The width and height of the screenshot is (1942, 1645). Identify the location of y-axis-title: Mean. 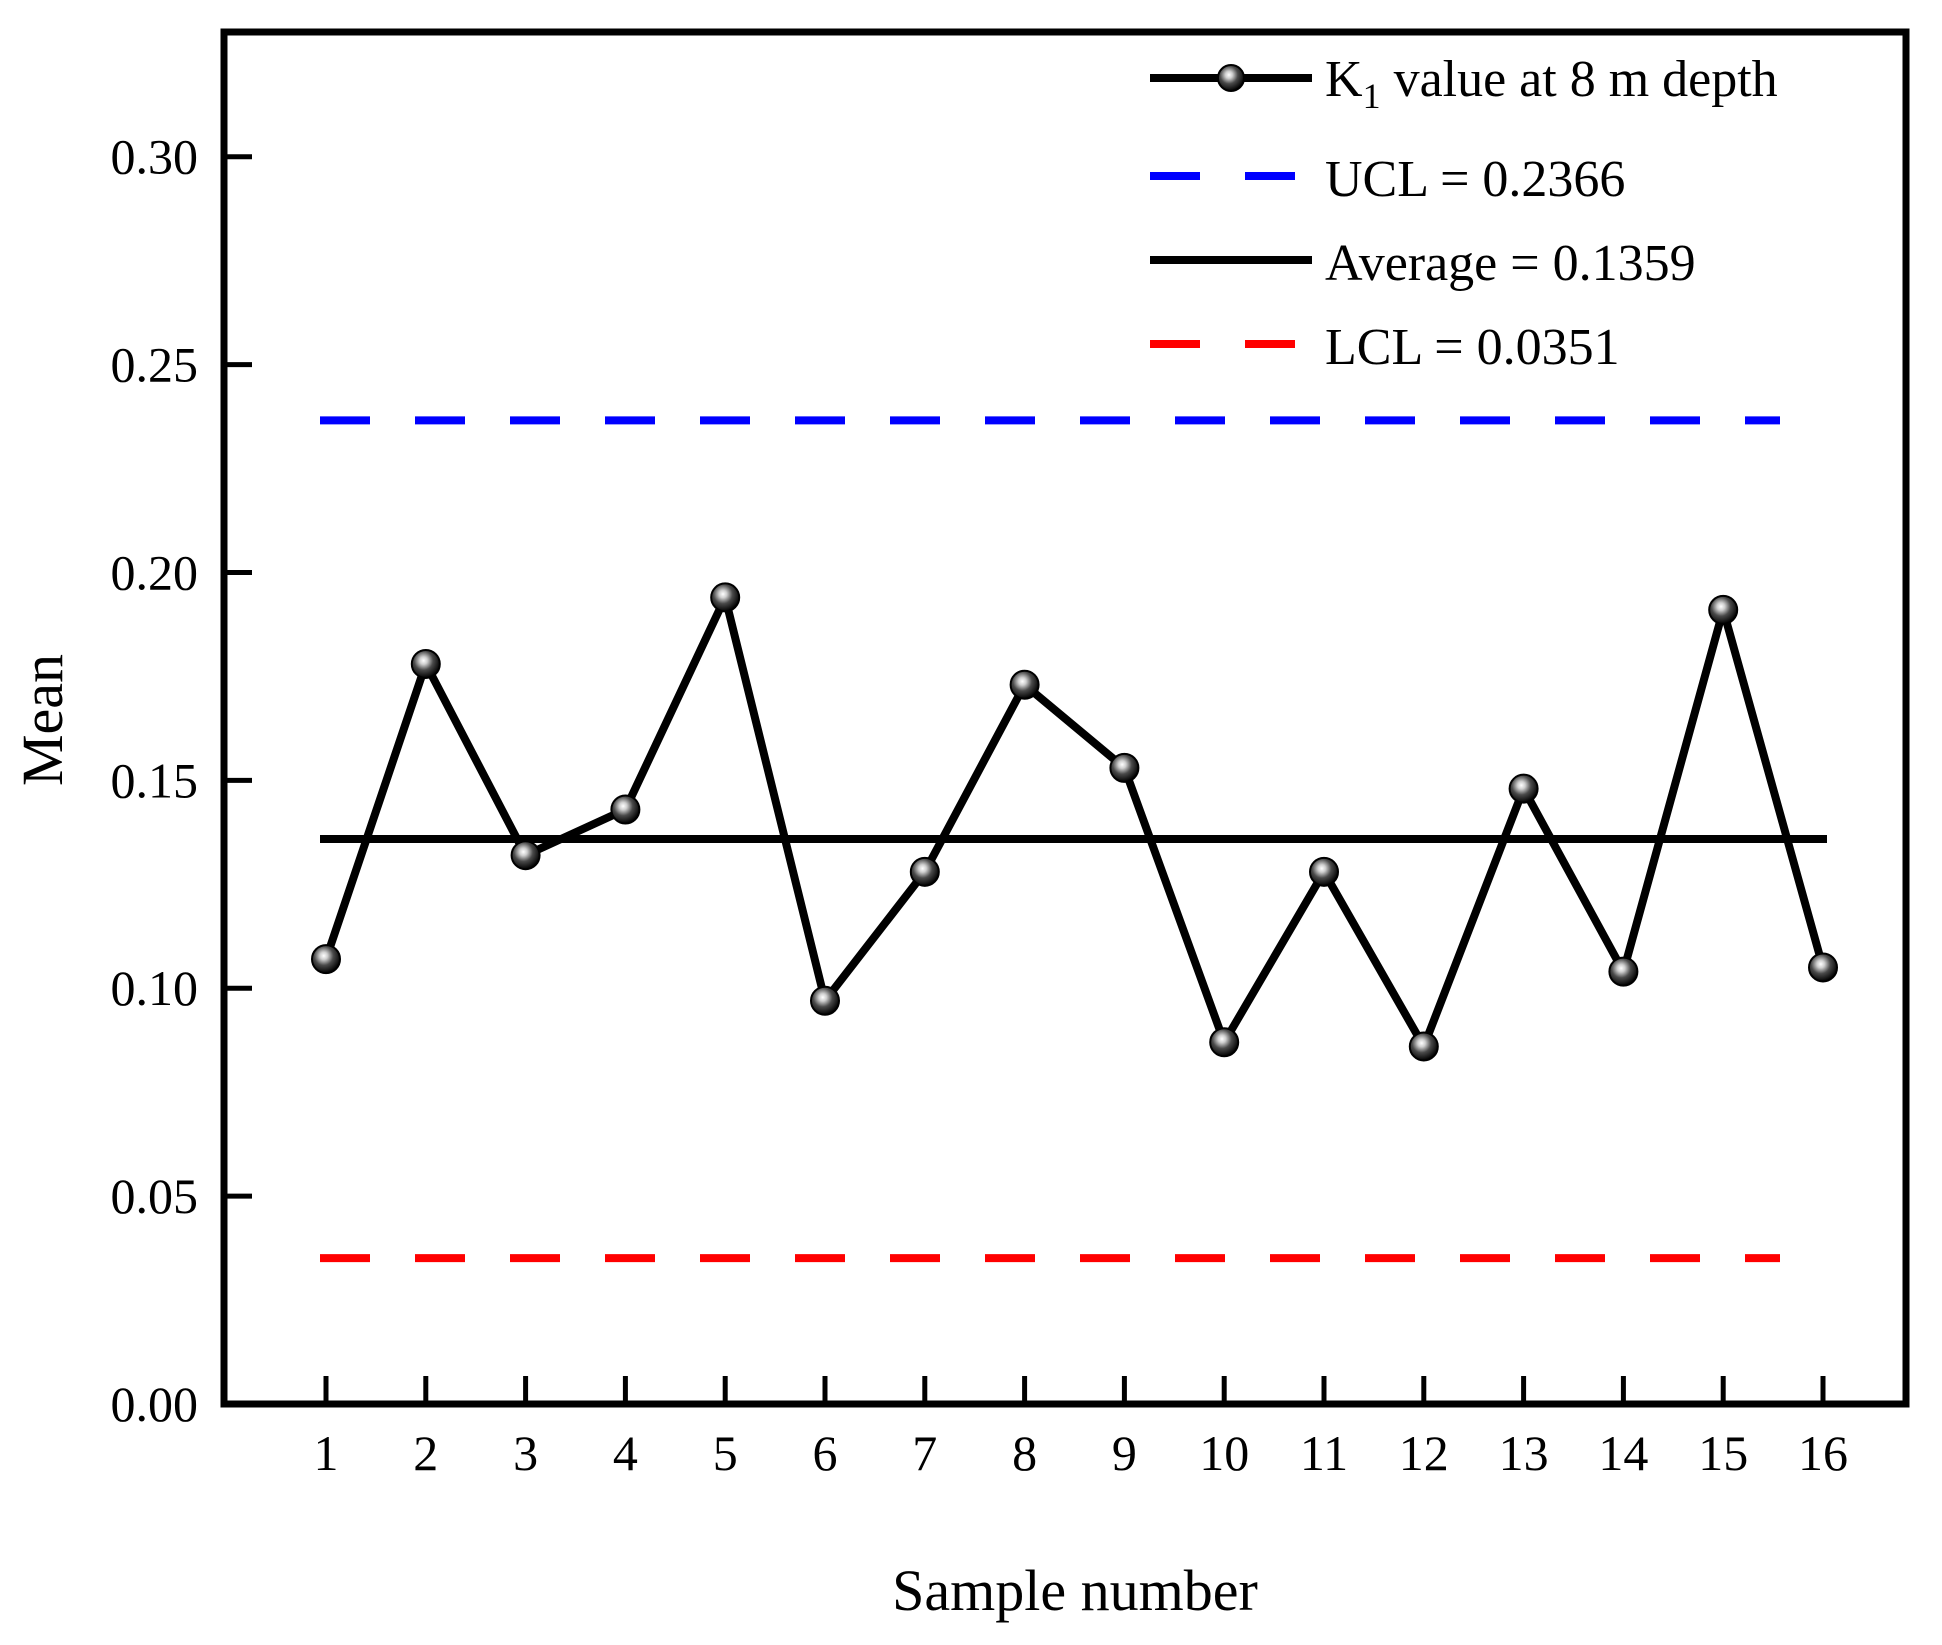
(42, 720).